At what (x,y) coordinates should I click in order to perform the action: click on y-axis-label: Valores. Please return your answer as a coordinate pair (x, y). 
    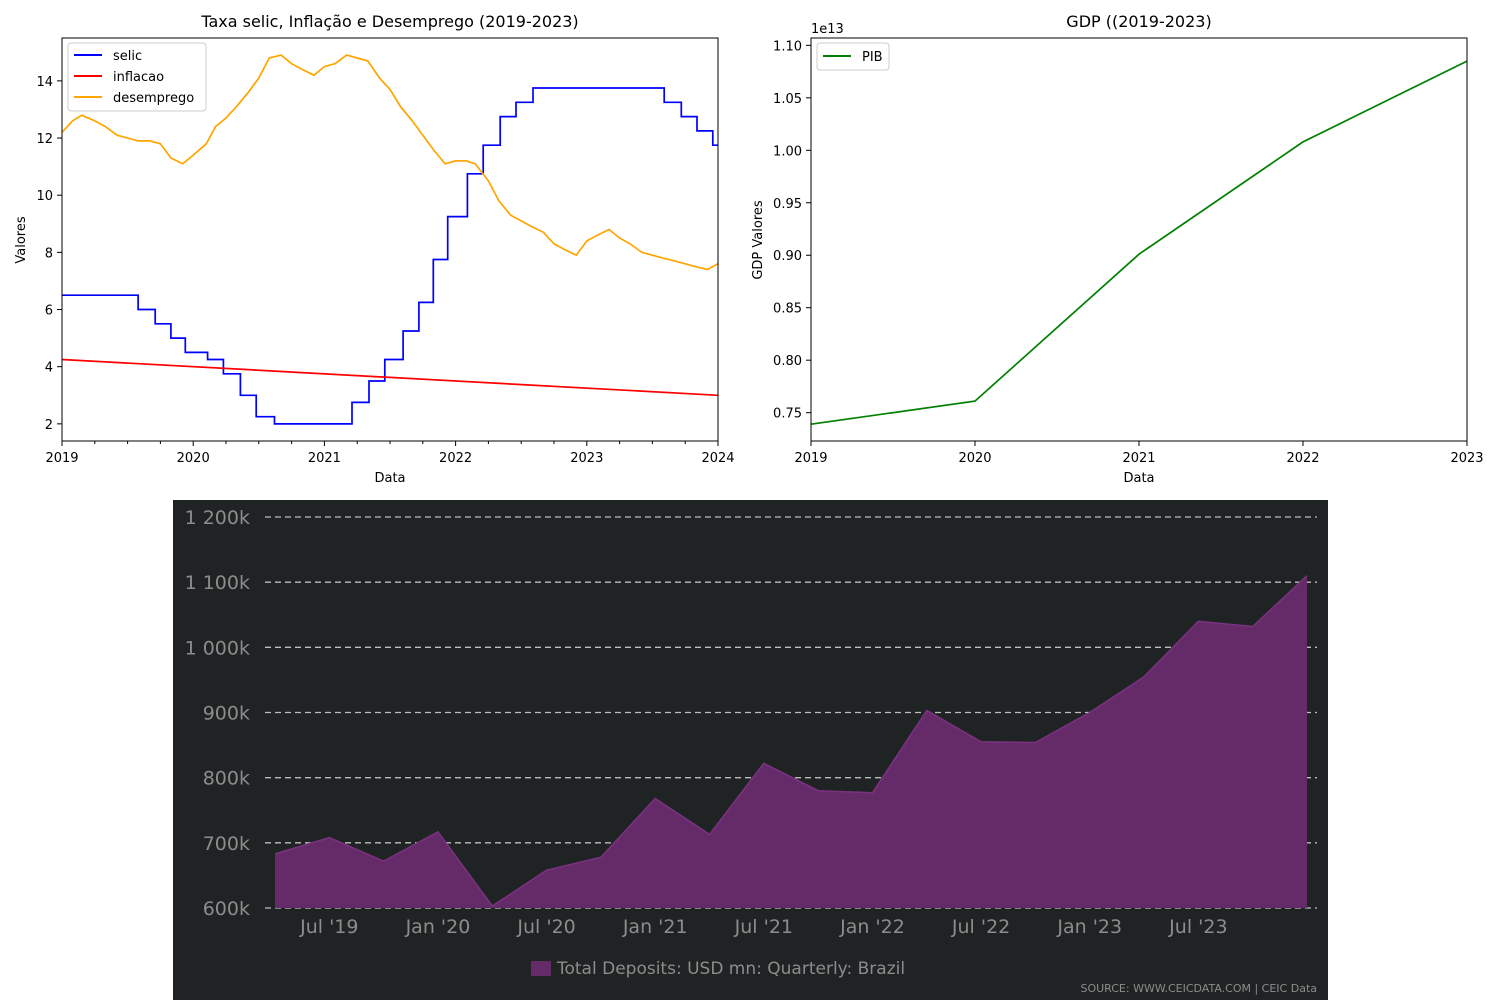
    Looking at the image, I should click on (21, 239).